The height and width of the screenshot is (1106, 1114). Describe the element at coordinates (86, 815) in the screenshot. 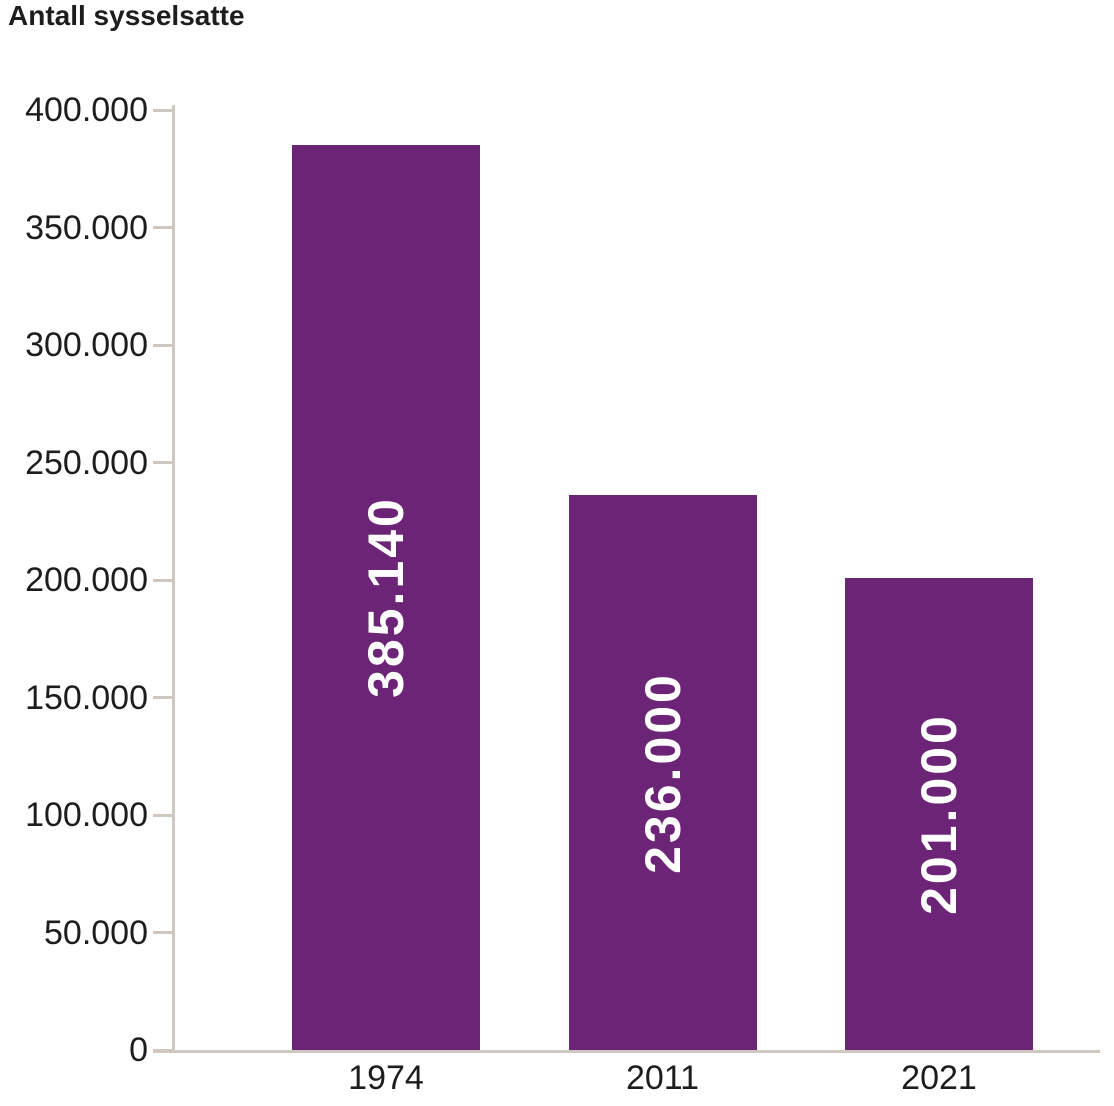

I see `y-tick-label: 100.000` at that location.